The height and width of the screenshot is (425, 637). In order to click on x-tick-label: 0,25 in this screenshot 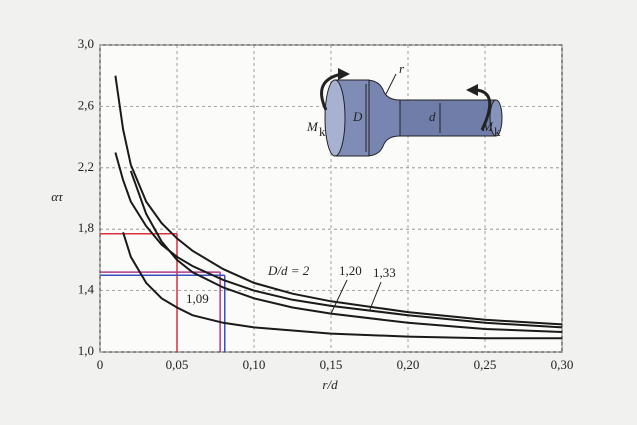, I will do `click(485, 364)`.